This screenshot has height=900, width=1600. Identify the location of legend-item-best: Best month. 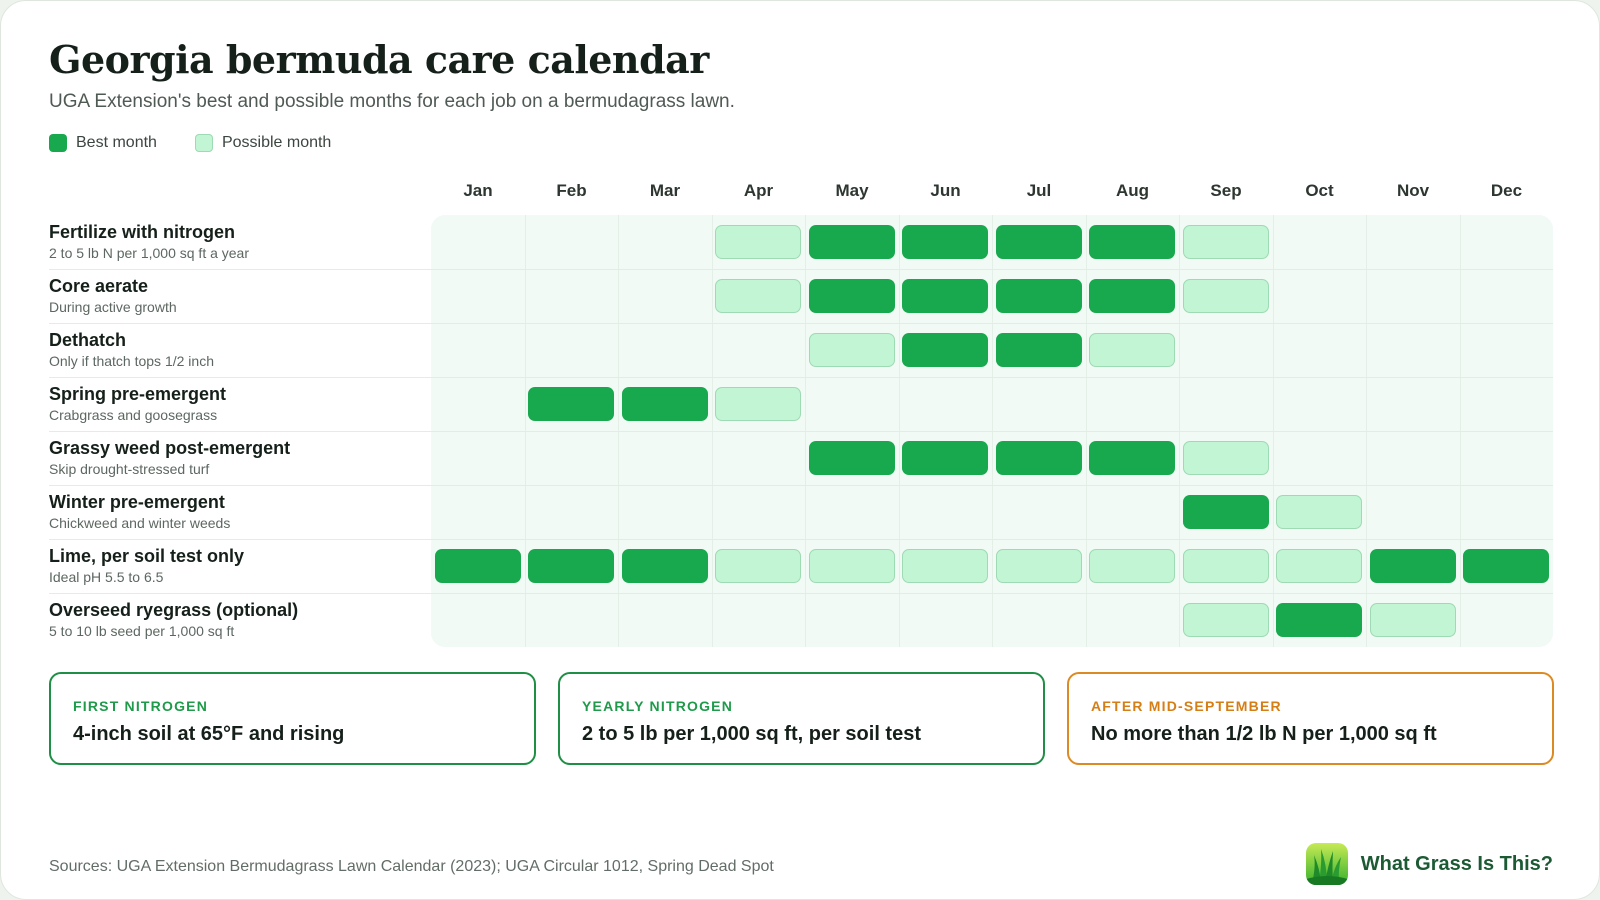
(103, 143).